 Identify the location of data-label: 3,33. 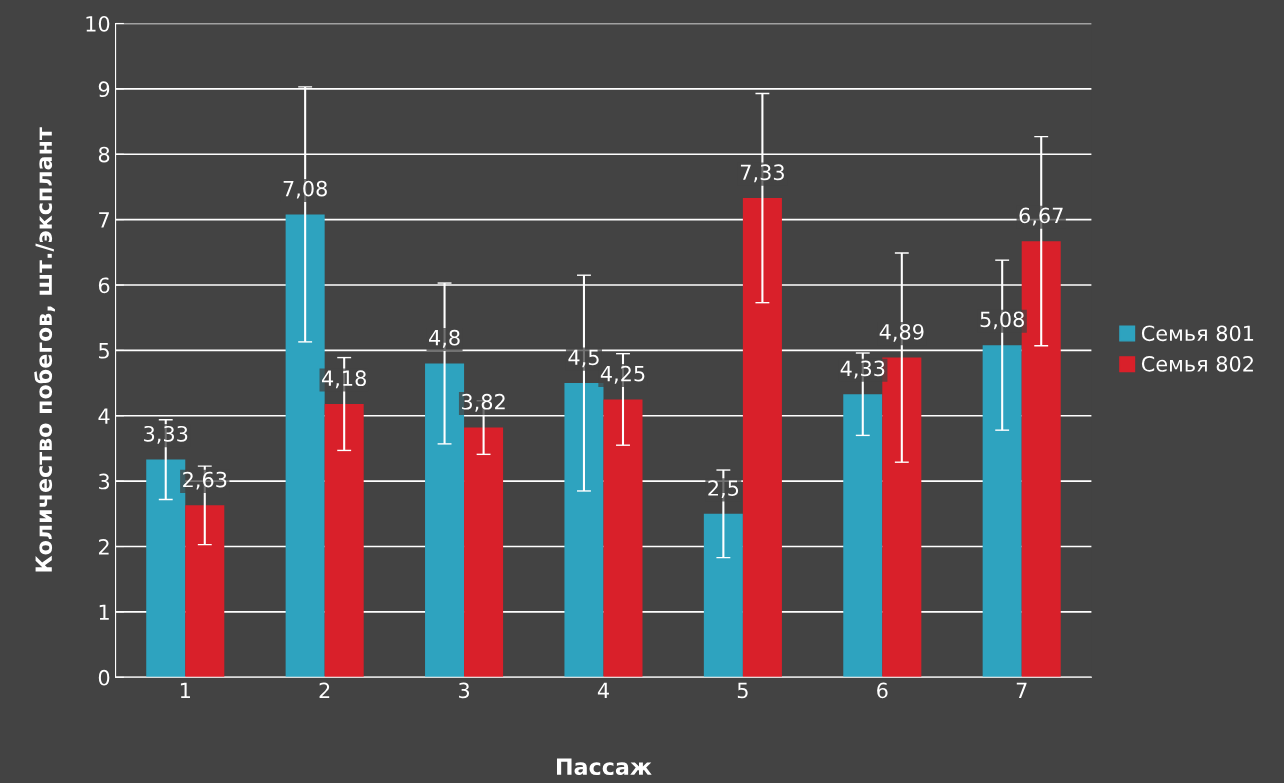
(166, 434).